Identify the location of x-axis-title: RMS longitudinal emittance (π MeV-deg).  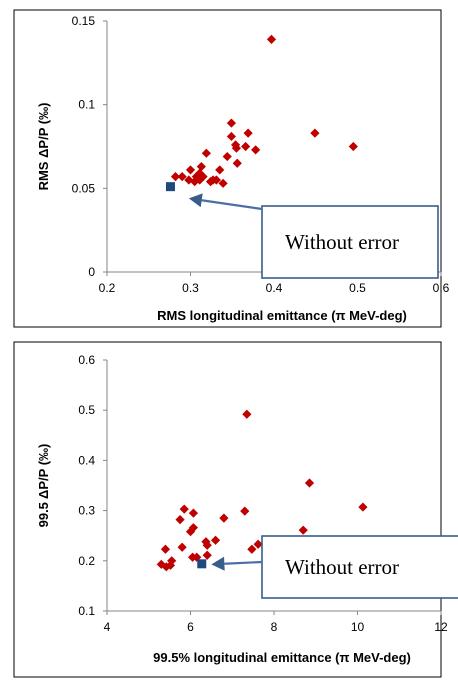
(282, 315).